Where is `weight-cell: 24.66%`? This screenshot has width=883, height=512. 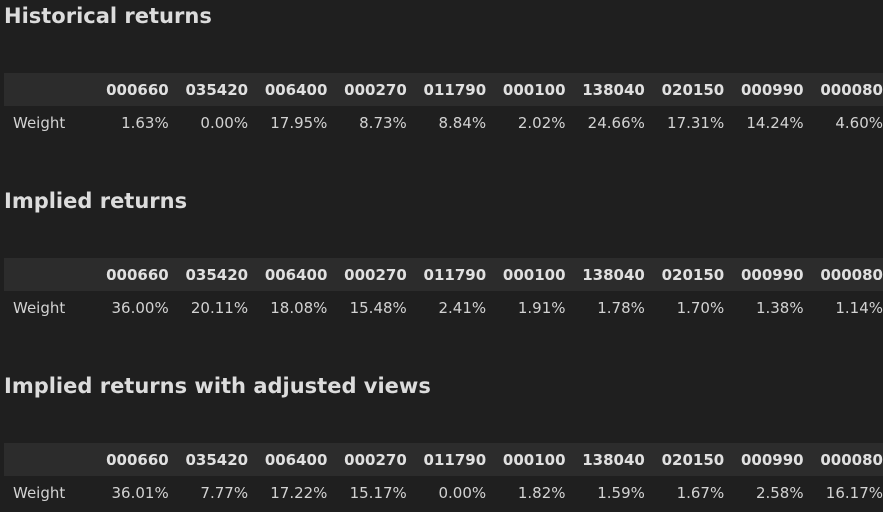
weight-cell: 24.66% is located at coordinates (616, 123).